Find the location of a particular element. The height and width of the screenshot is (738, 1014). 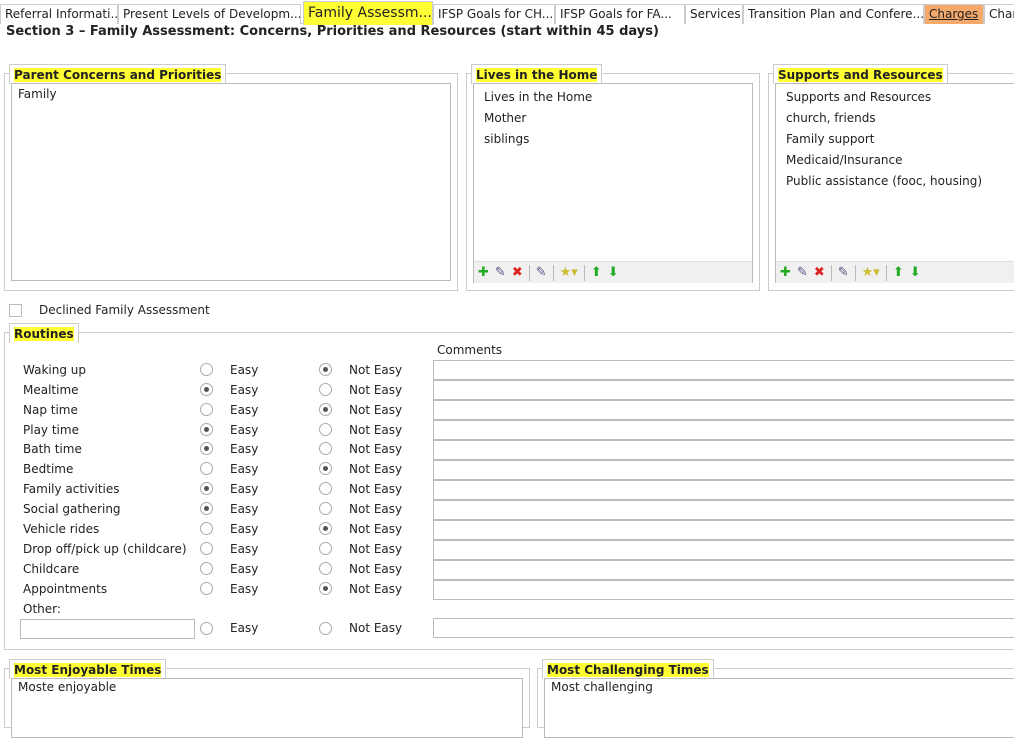

list-item: Family support is located at coordinates (830, 139).